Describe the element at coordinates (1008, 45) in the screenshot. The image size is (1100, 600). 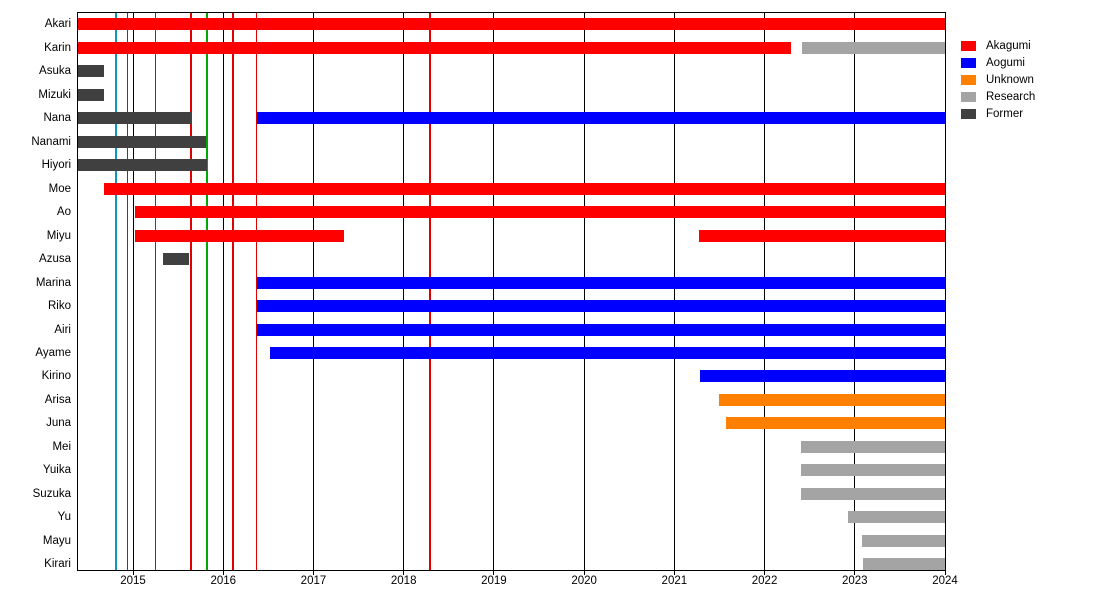
I see `legend-label: Akagumi` at that location.